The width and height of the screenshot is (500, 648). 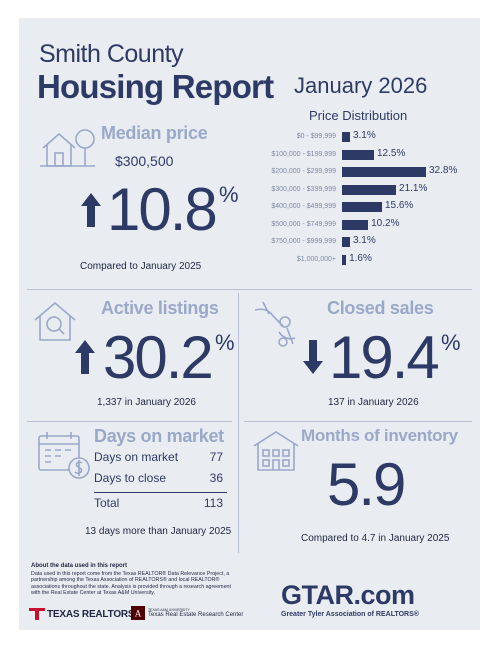 What do you see at coordinates (161, 503) in the screenshot?
I see `dom-row-total: Total 113` at bounding box center [161, 503].